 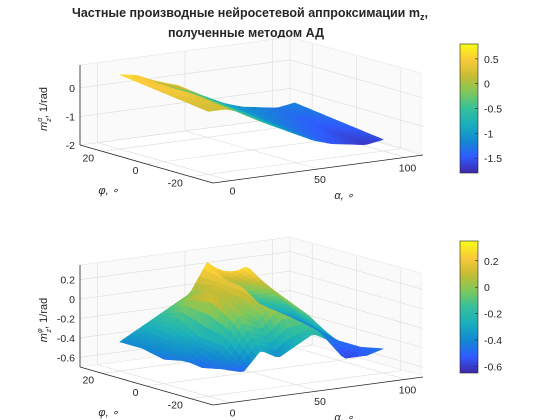 What do you see at coordinates (66, 339) in the screenshot?
I see `z-tick-label: -0.4` at bounding box center [66, 339].